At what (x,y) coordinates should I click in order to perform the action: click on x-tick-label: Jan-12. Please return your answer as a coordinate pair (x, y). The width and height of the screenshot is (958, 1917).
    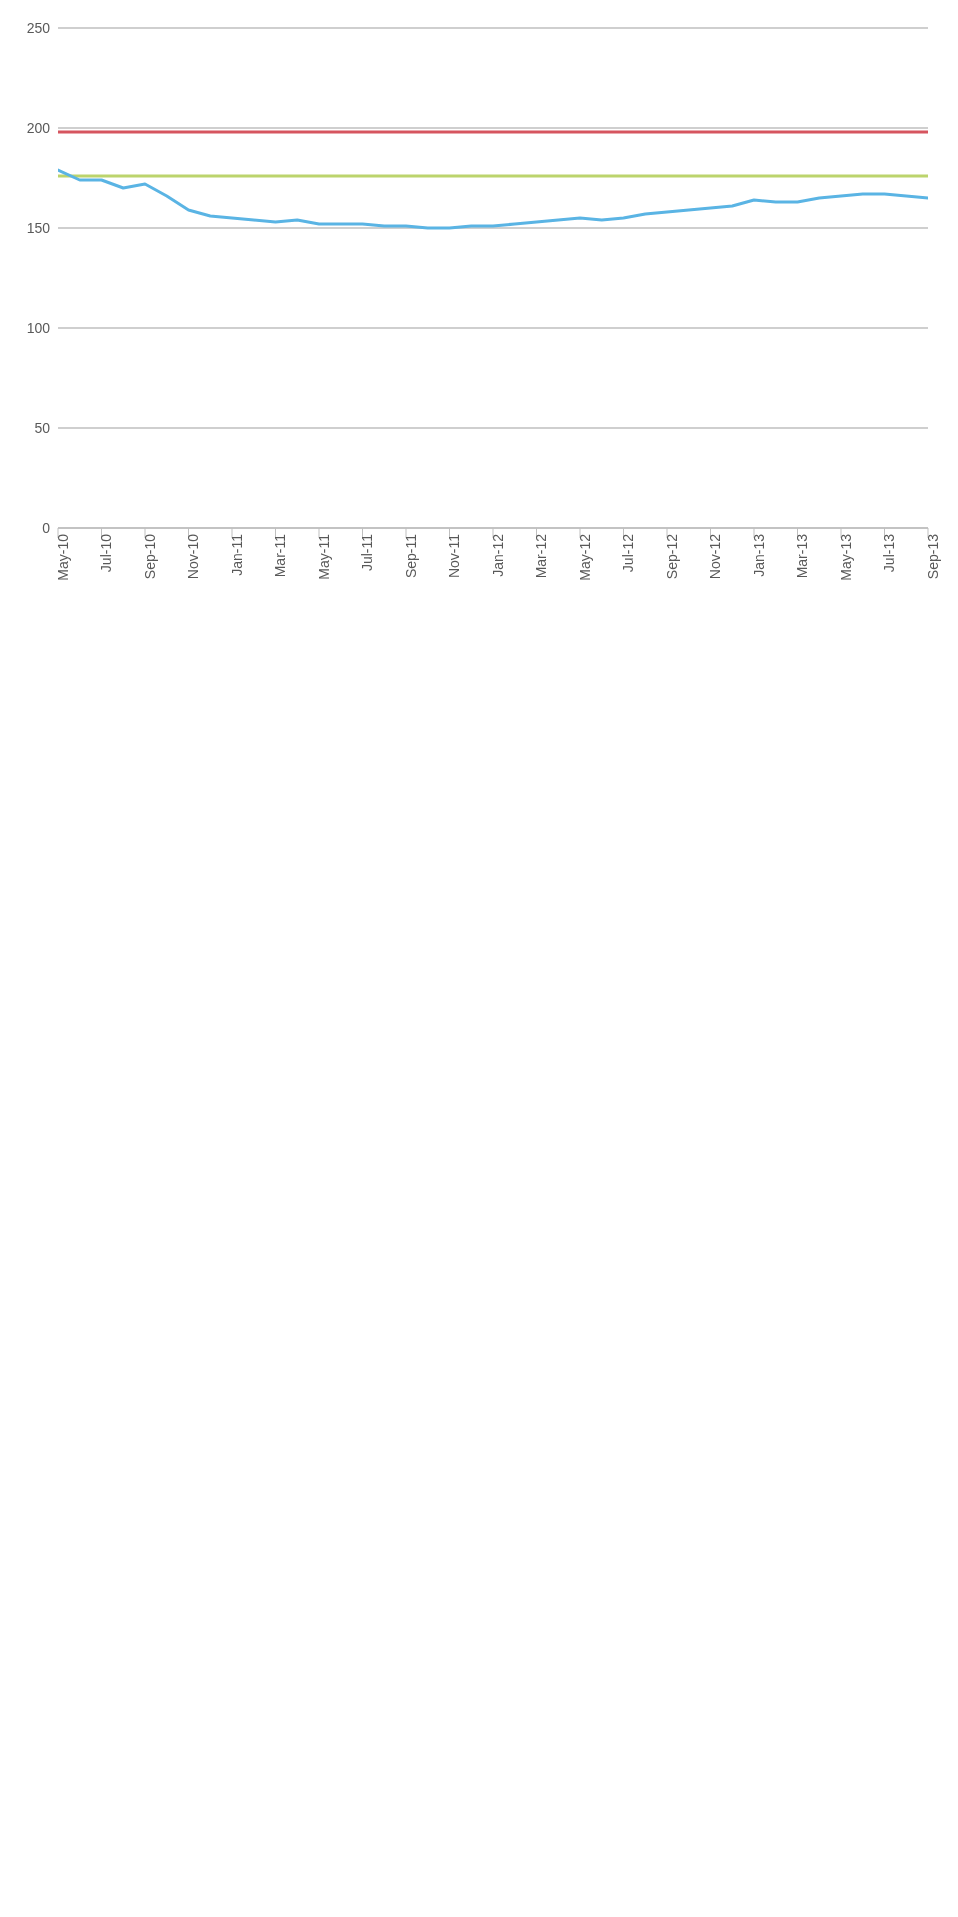
    Looking at the image, I should click on (497, 555).